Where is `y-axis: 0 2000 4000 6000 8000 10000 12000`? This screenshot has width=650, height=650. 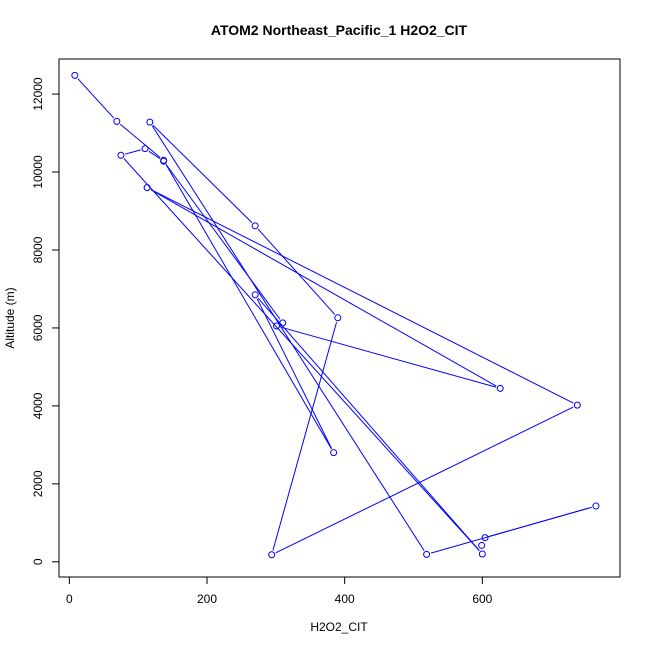 y-axis: 0 2000 4000 6000 8000 10000 12000 is located at coordinates (45, 321).